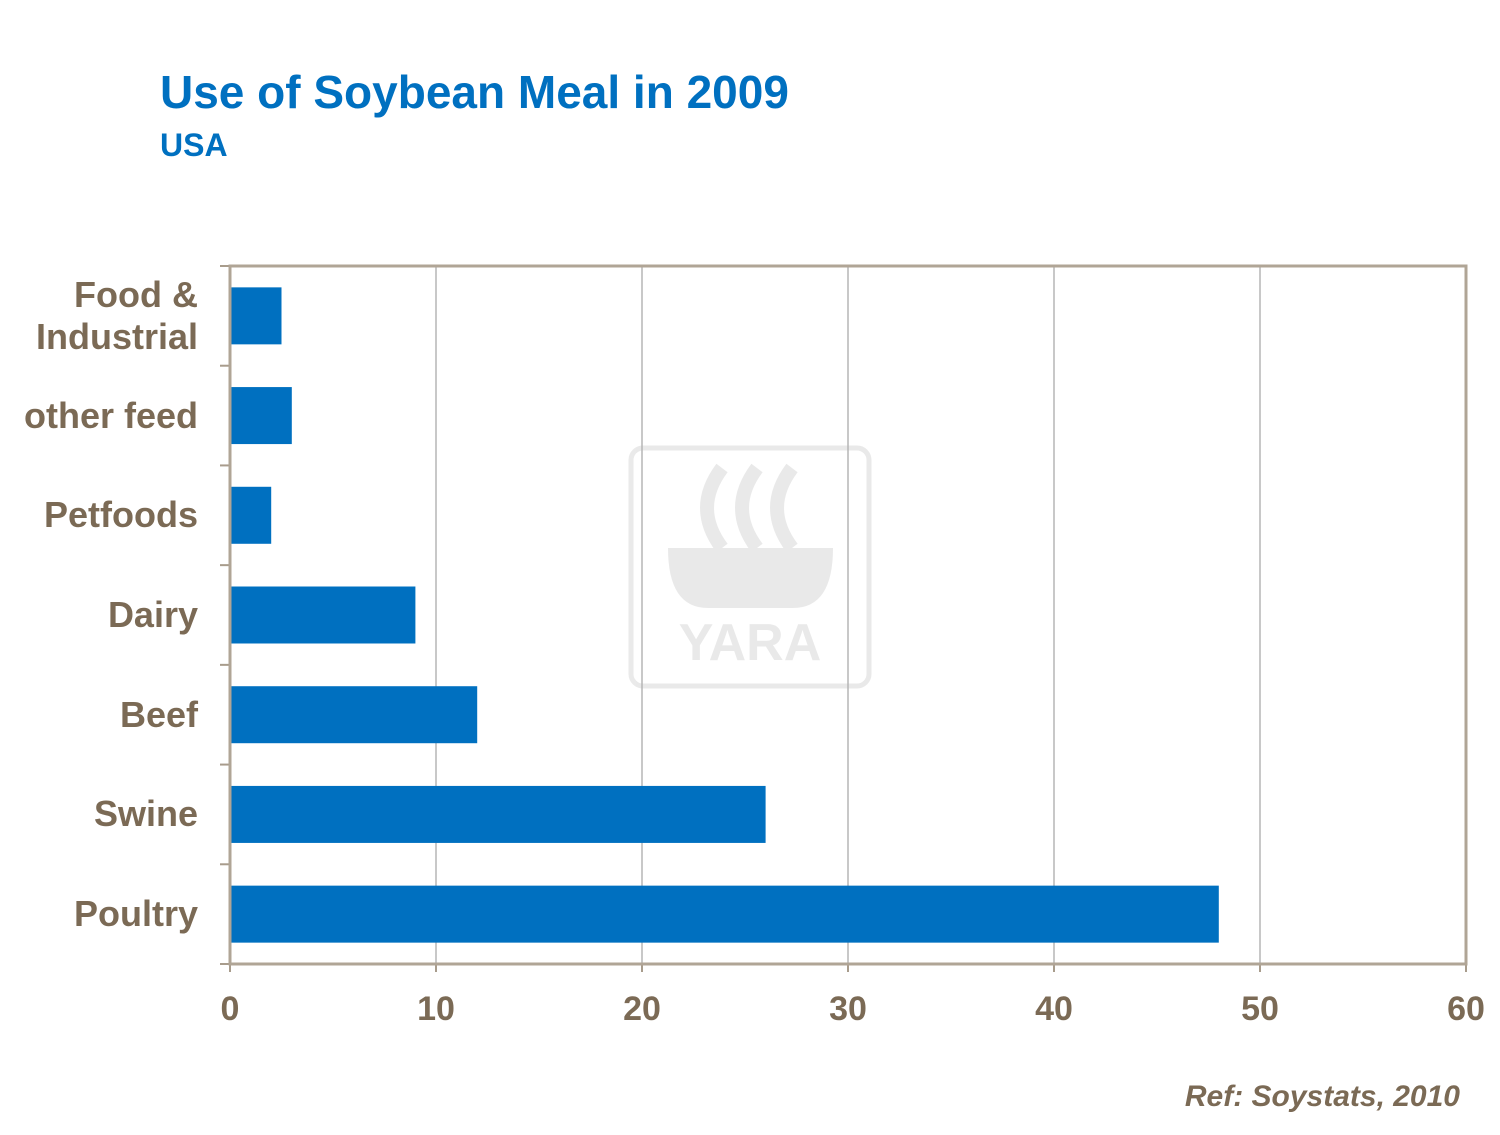 This screenshot has width=1500, height=1135. I want to click on y-tick-label: Dairy, so click(152, 614).